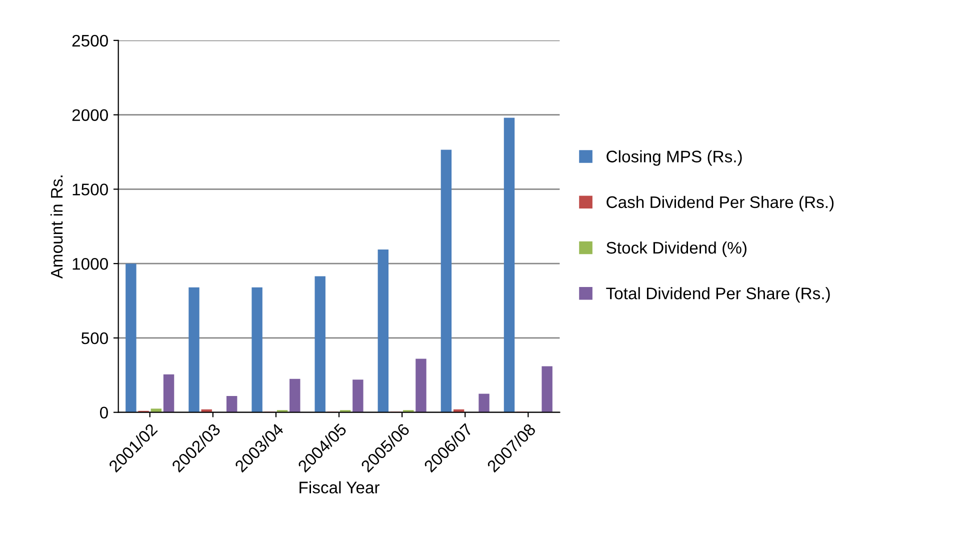 The image size is (970, 539). I want to click on y-tick-label: 1000, so click(90, 264).